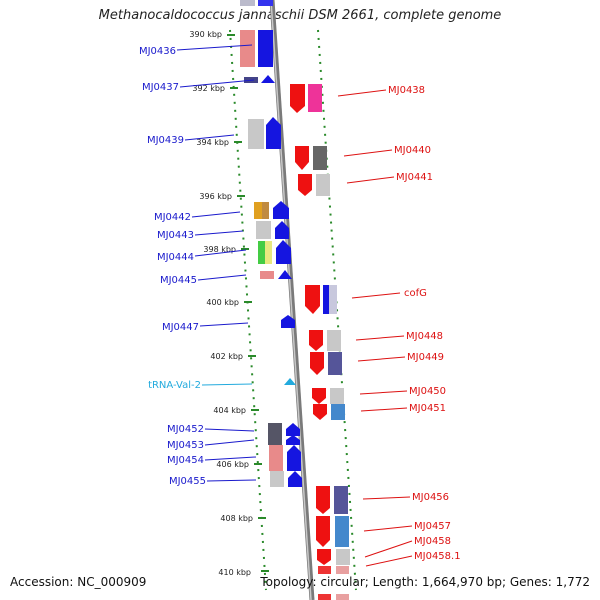  I want to click on gene-label-mj0442: MJ0442, so click(172, 217).